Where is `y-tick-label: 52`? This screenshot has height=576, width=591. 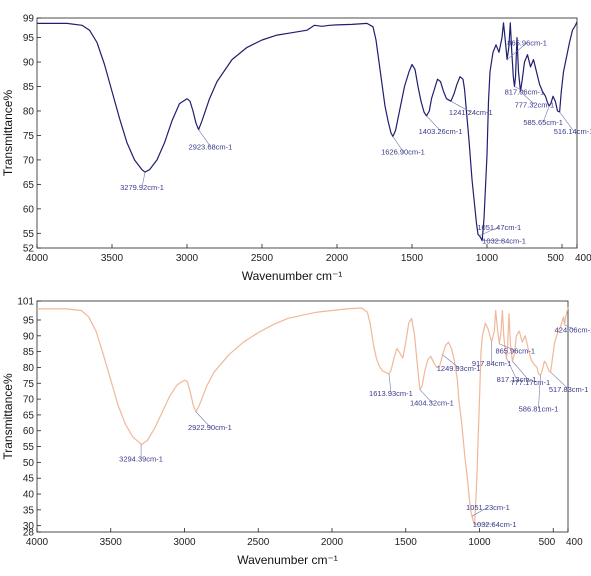 y-tick-label: 52 is located at coordinates (29, 249).